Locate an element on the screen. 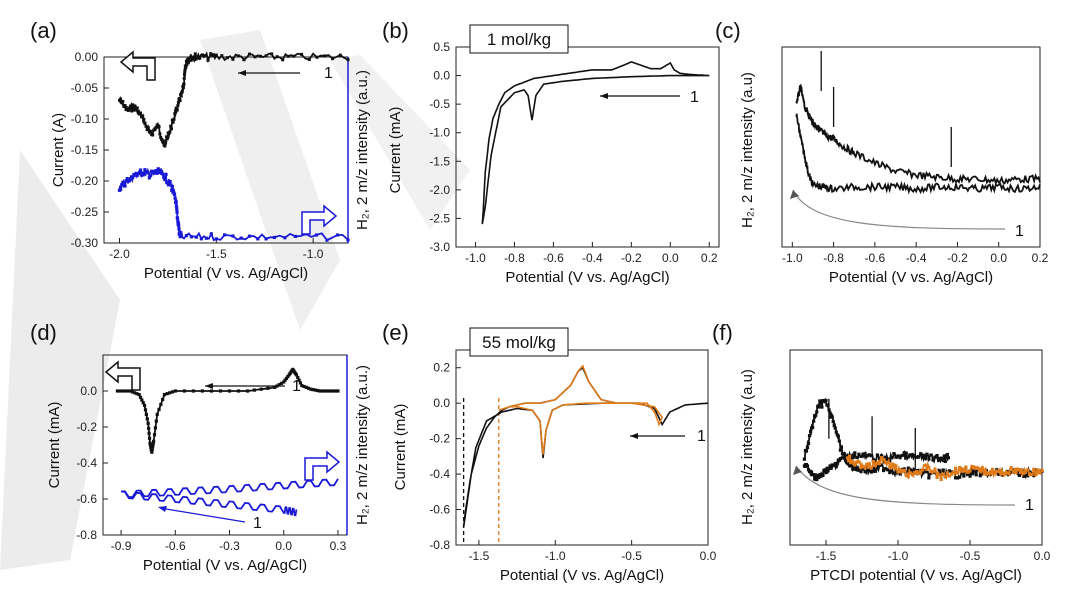 Image resolution: width=1080 pixels, height=596 pixels. x-tick-label: -0.2 is located at coordinates (957, 258).